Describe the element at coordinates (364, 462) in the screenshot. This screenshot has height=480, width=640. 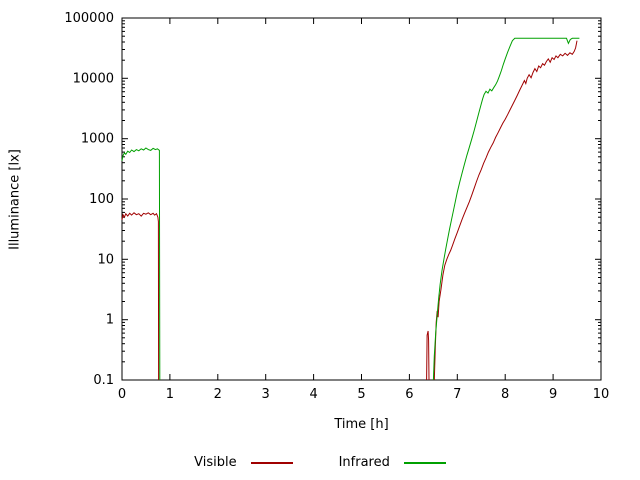
I see `legend-label-infrared: Infrared` at that location.